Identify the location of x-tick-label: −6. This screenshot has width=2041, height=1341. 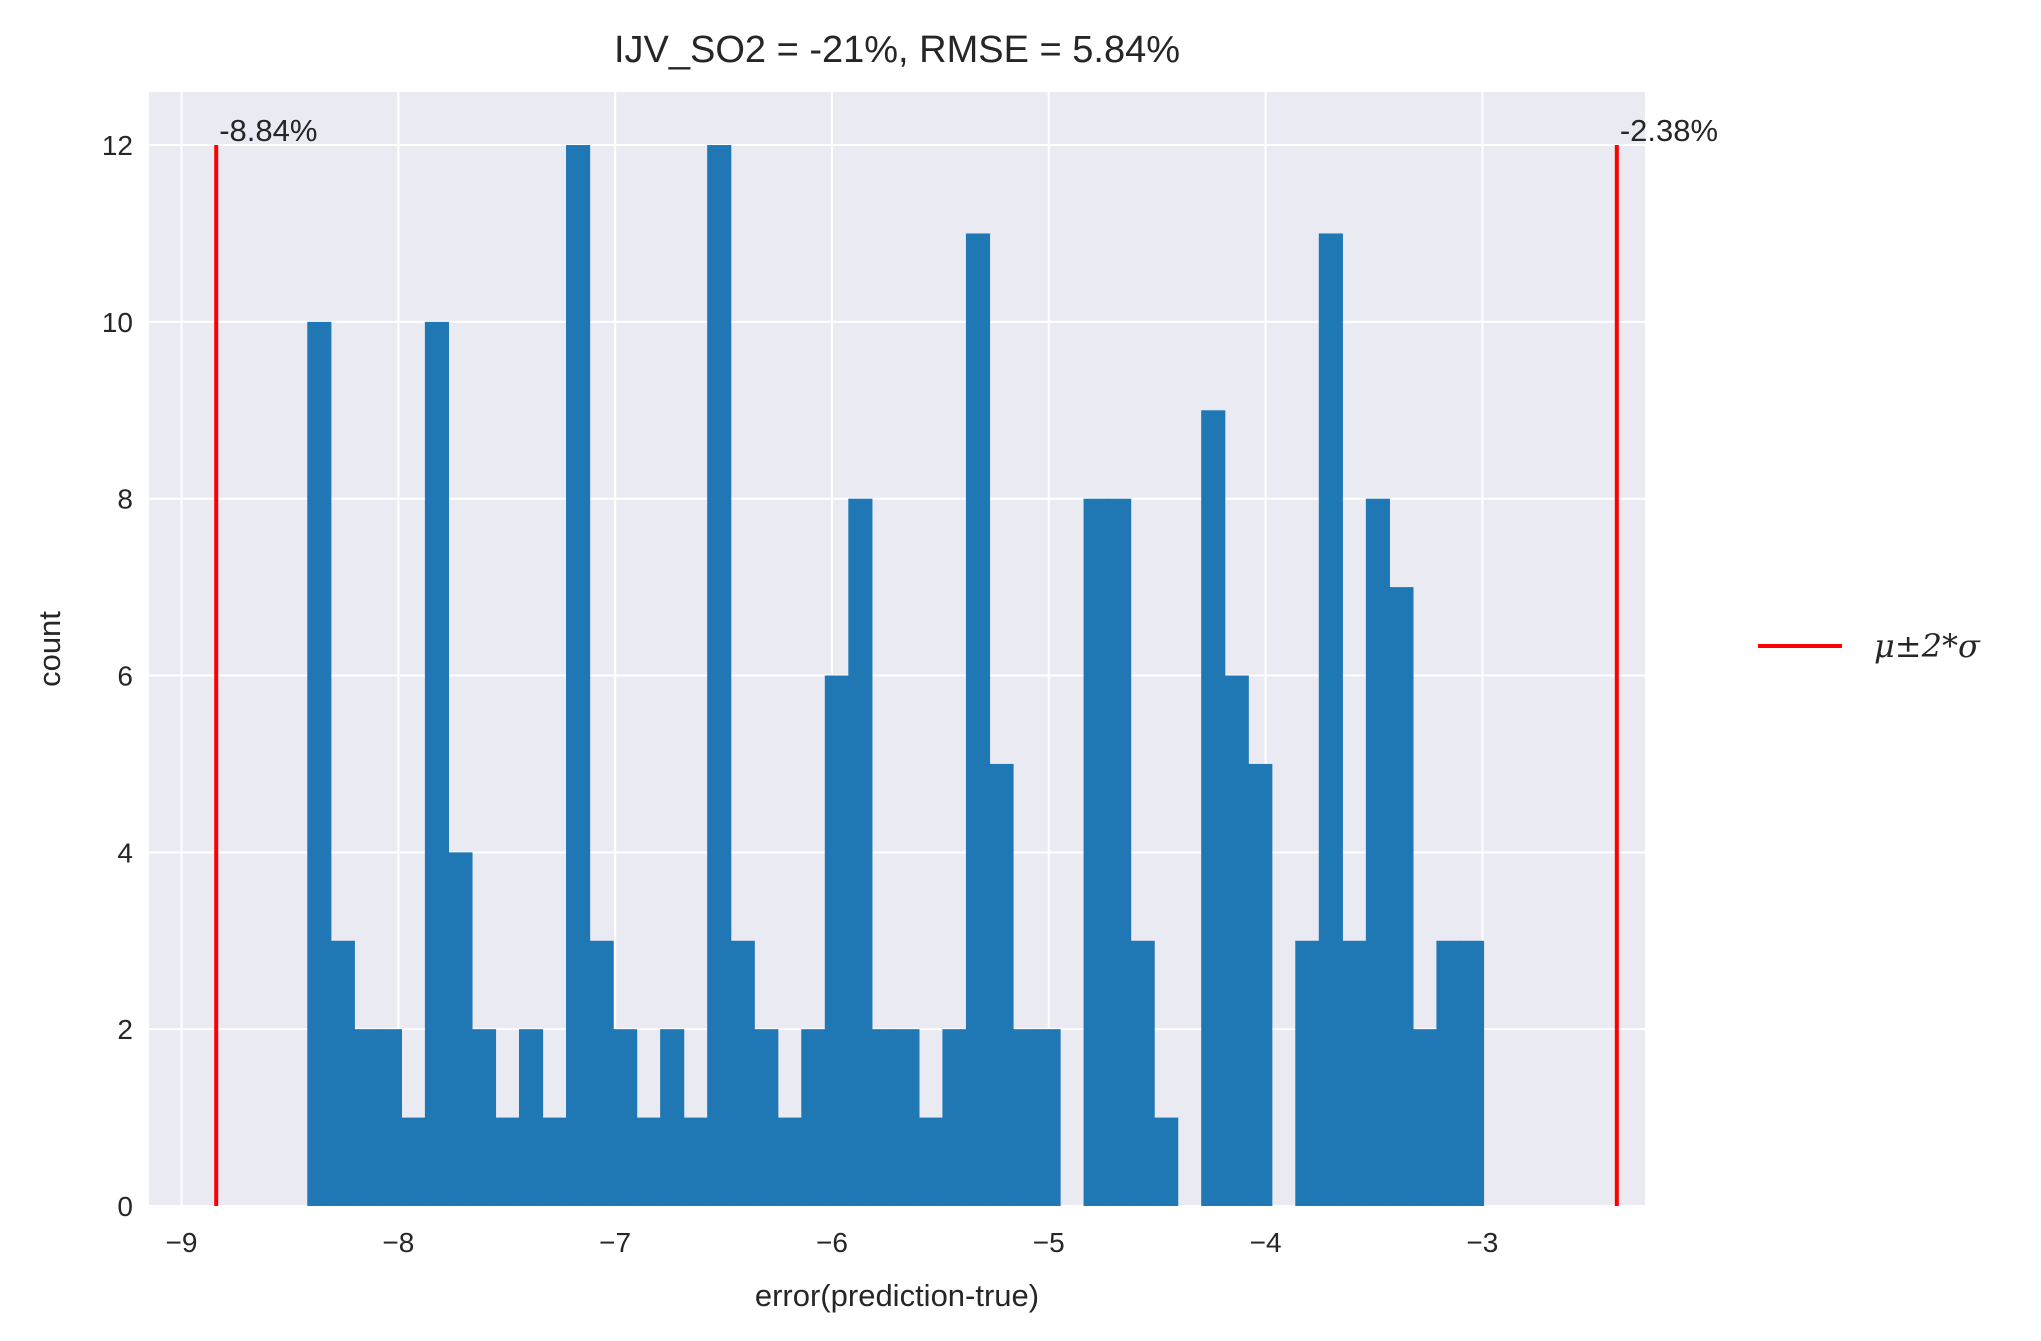
(832, 1242).